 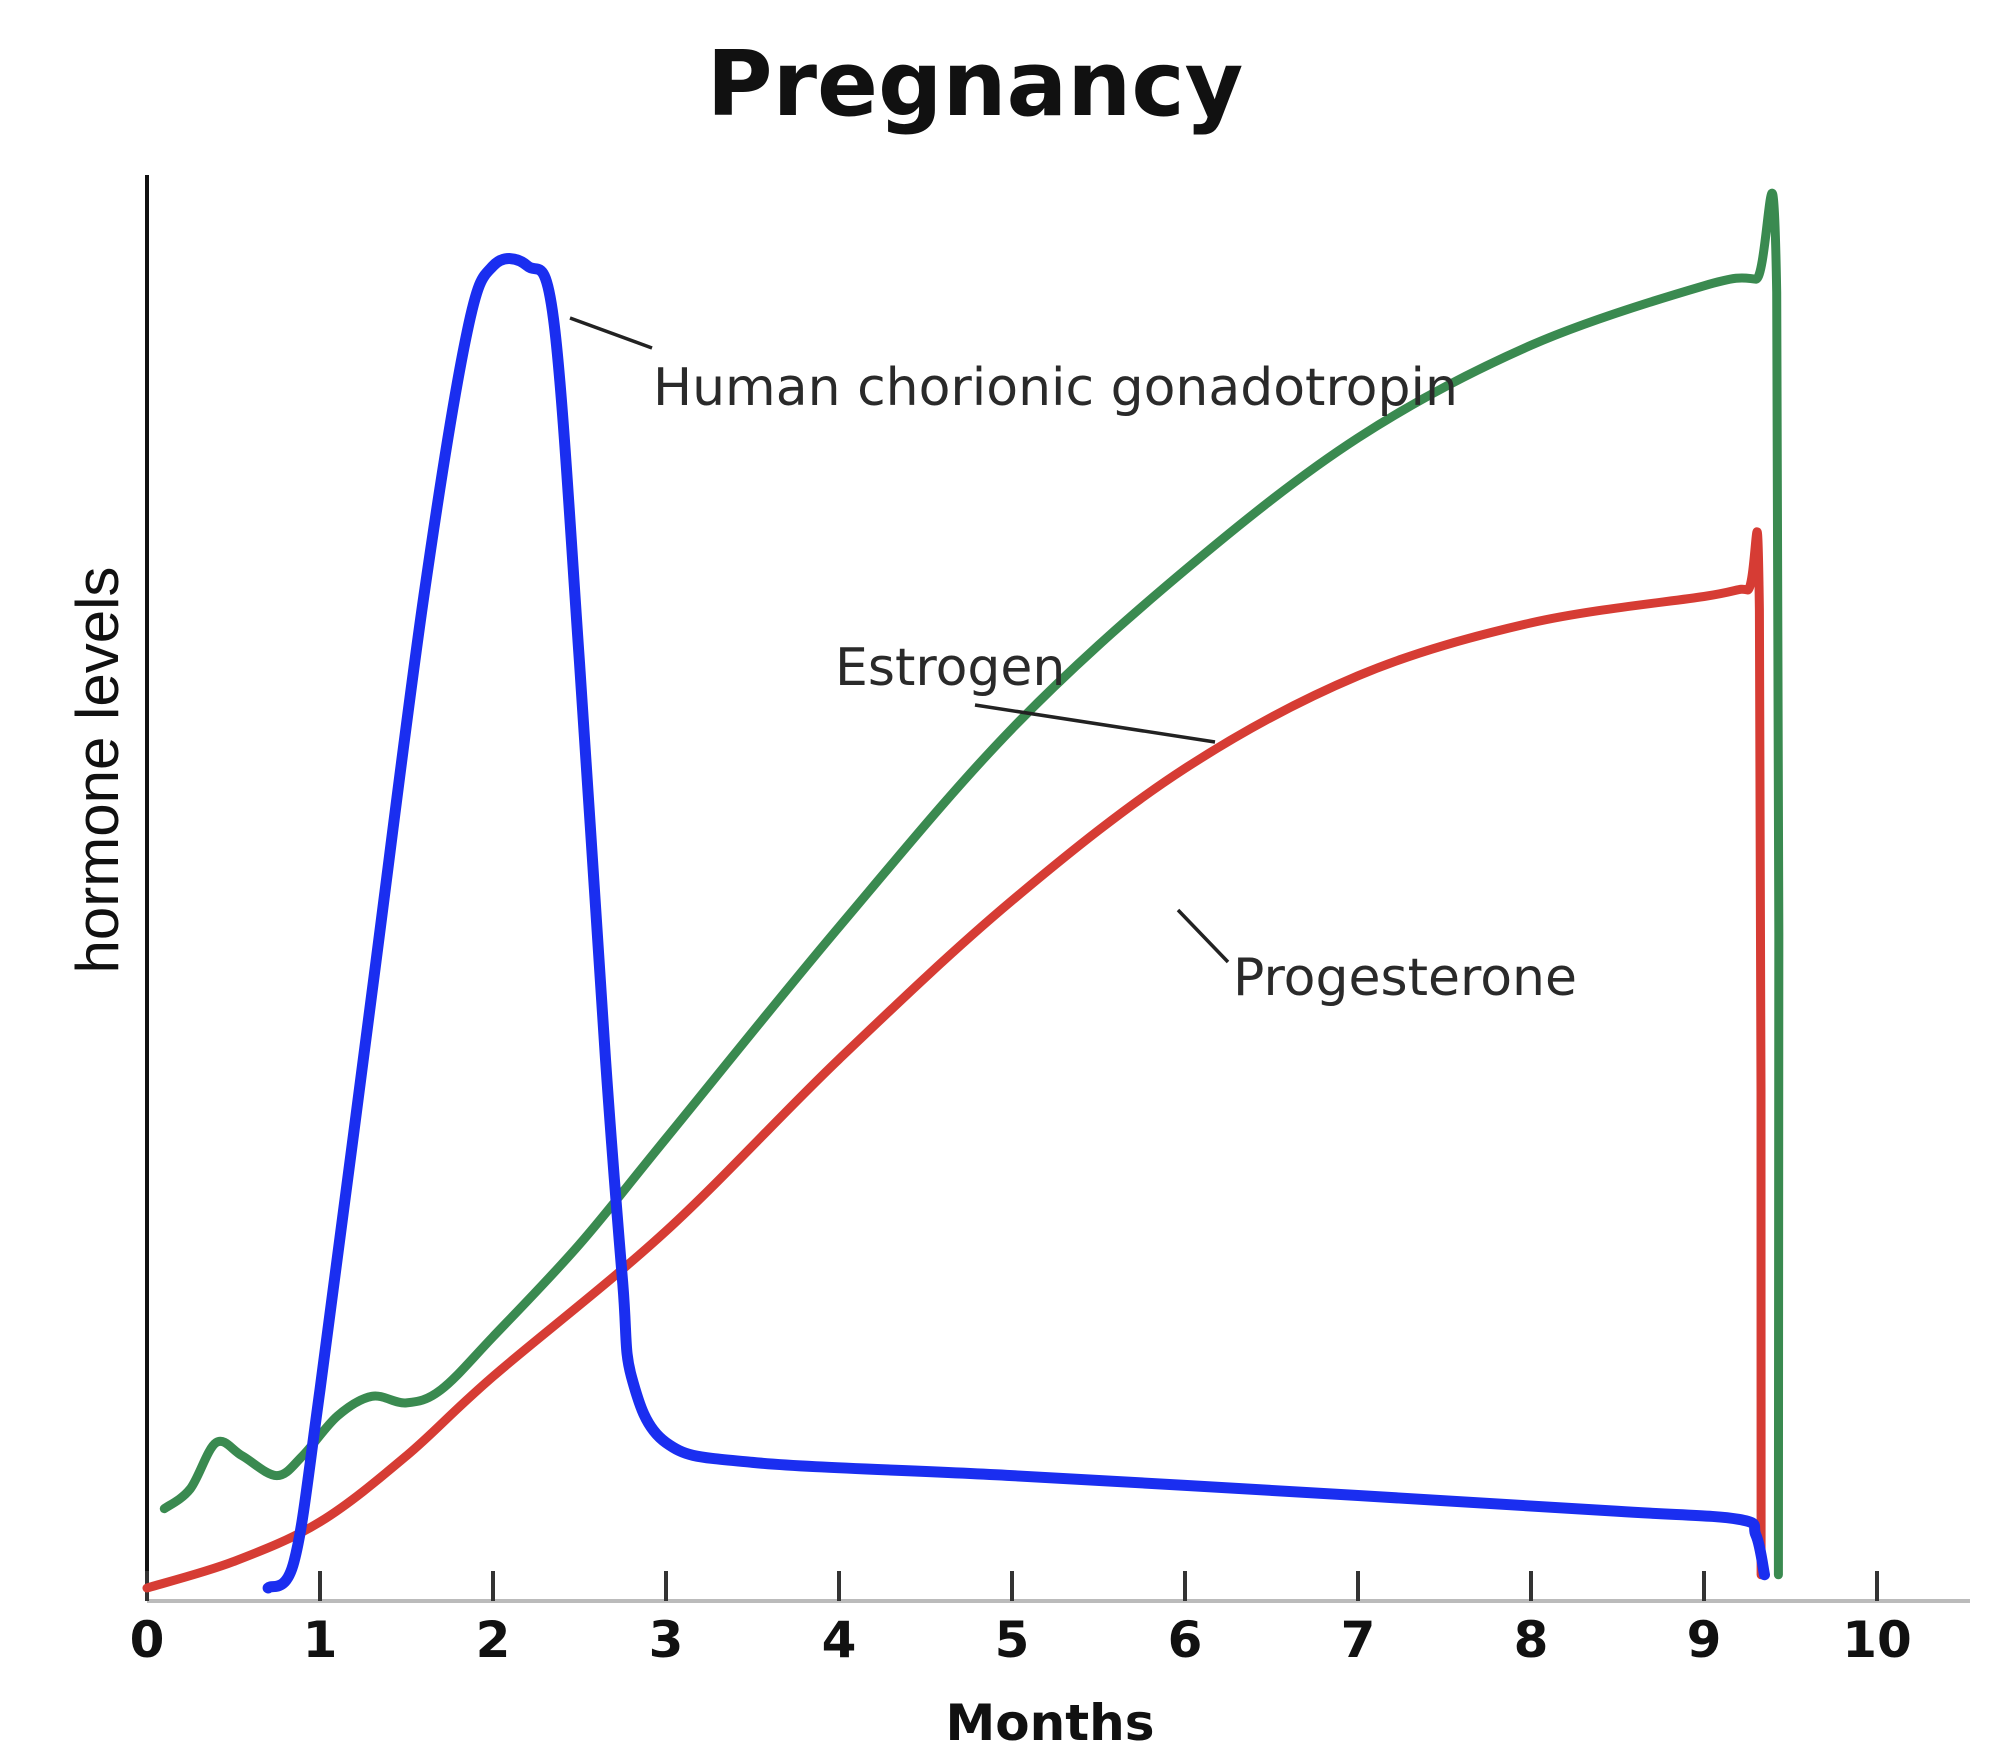 I want to click on estrogen-label-group: Estrogen, so click(x=1025, y=691).